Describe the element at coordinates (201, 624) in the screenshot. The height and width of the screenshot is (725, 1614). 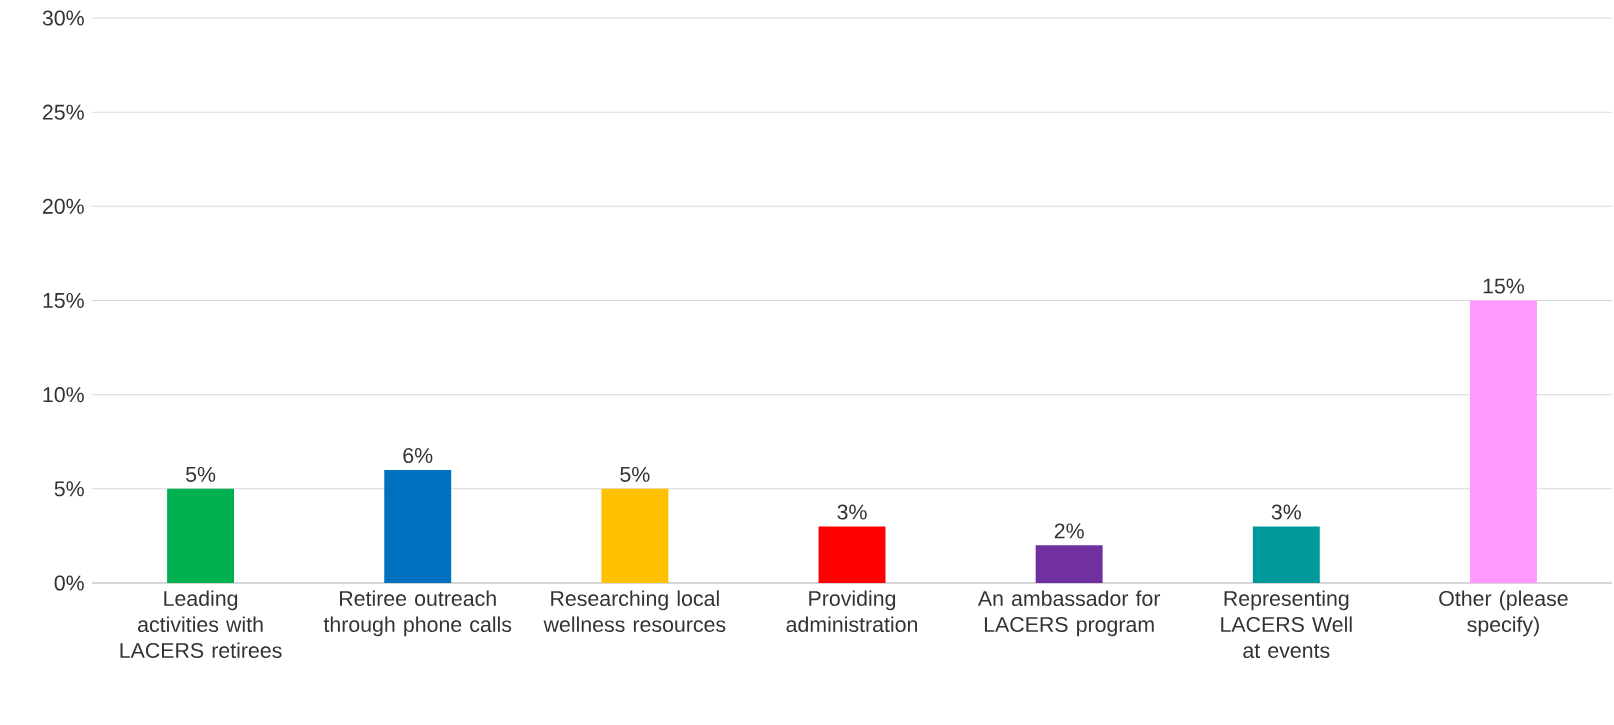
I see `x-tick-label: Leading activities with LACERS retirees` at that location.